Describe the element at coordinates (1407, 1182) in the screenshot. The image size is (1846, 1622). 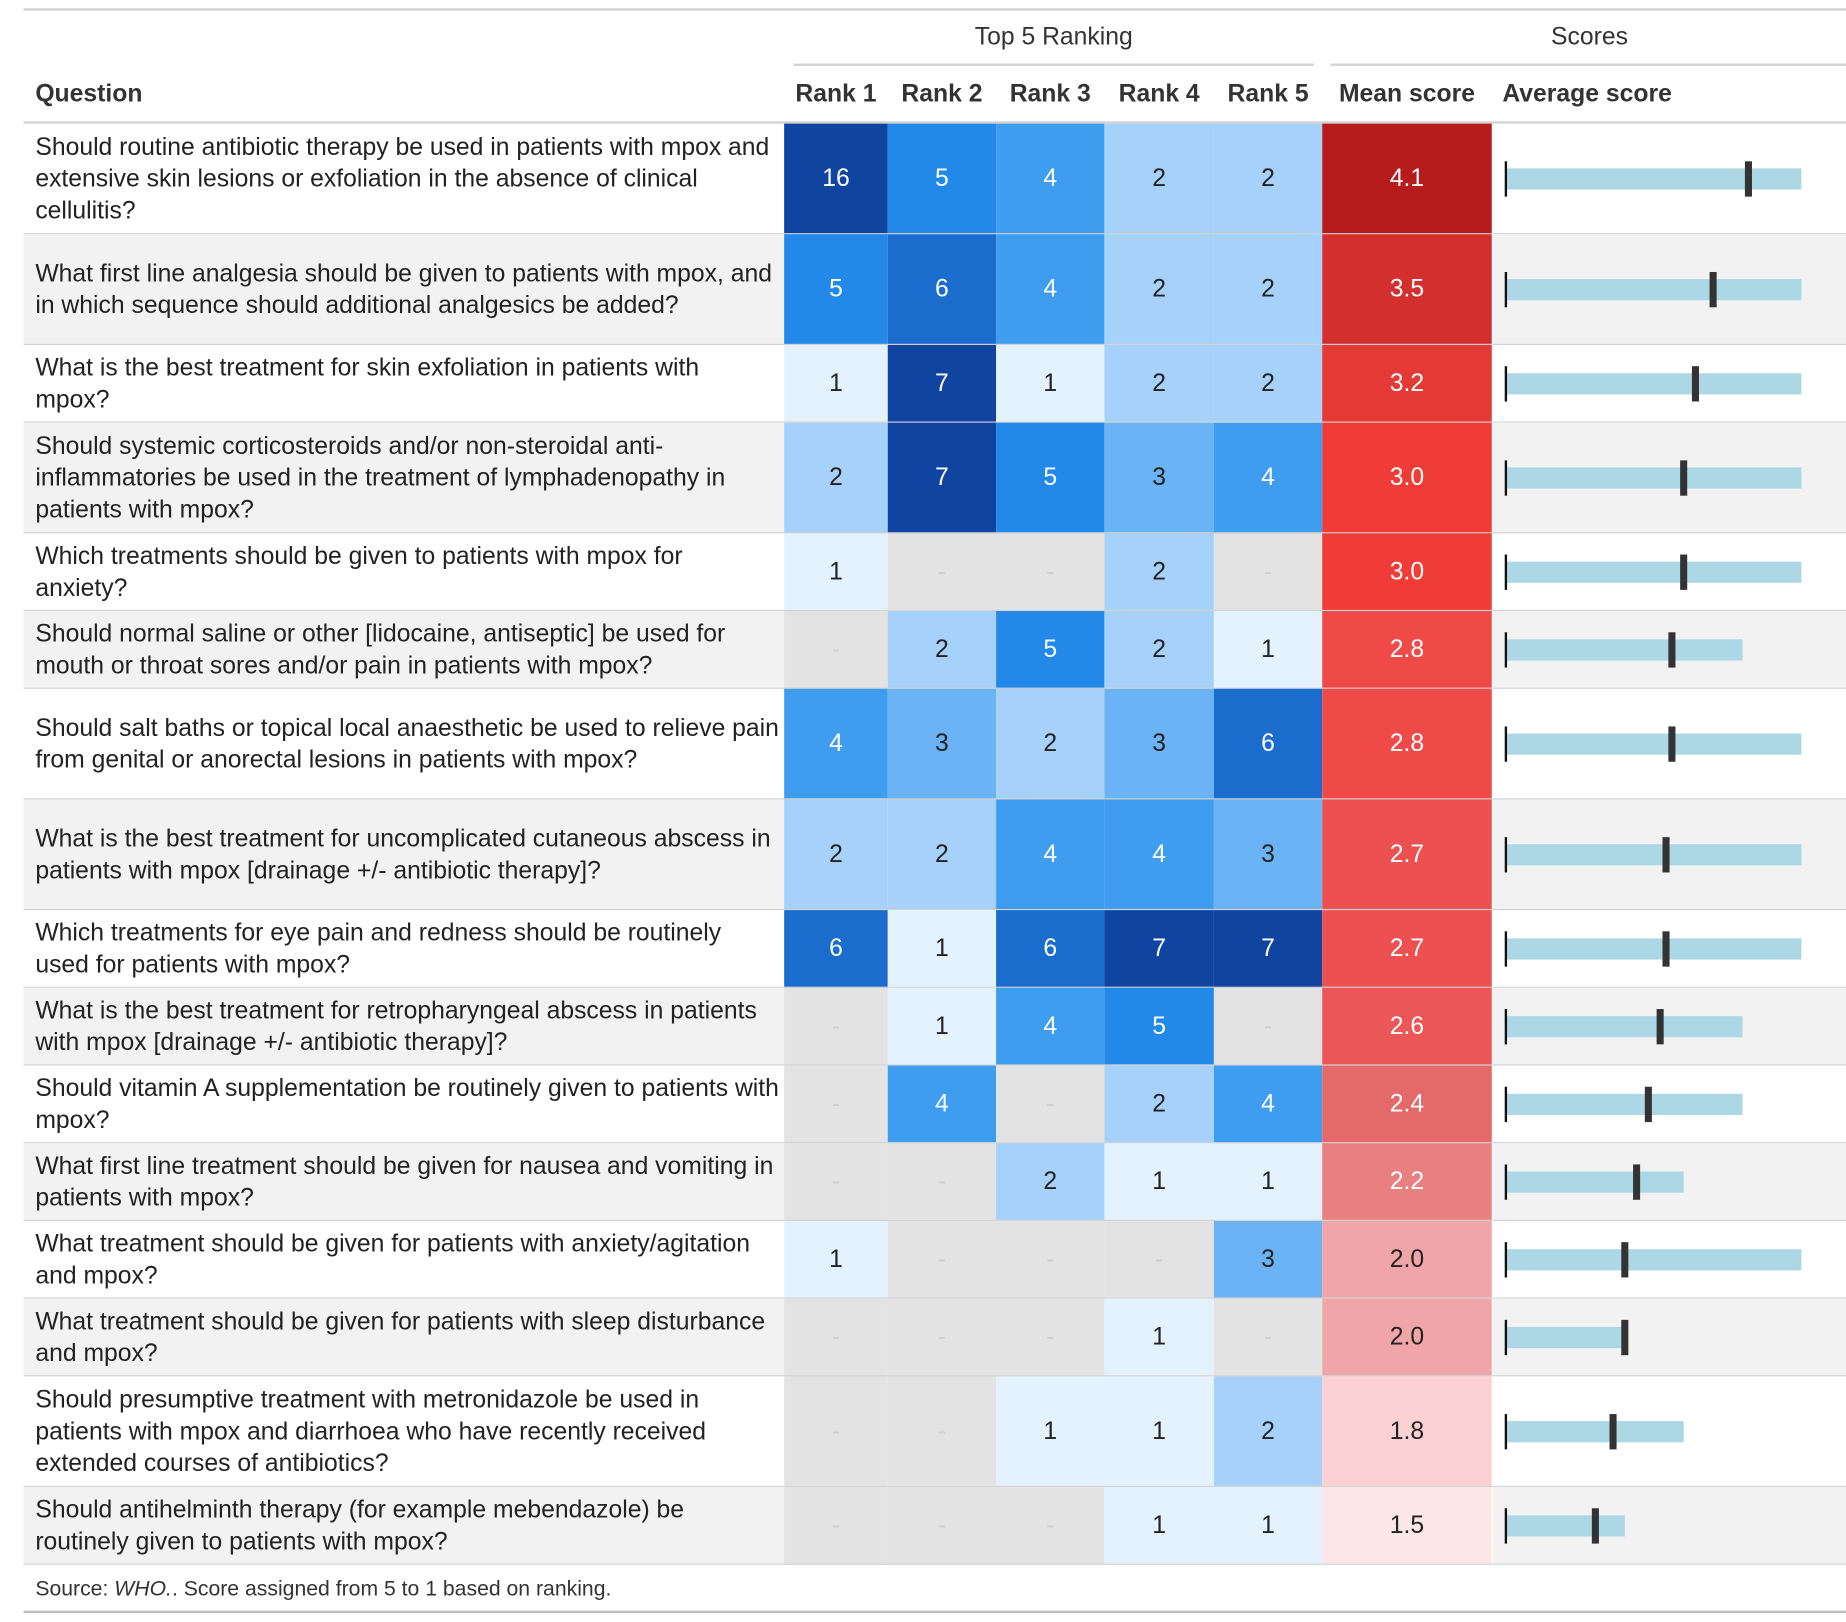
I see `mean-score-cell: 2.2` at that location.